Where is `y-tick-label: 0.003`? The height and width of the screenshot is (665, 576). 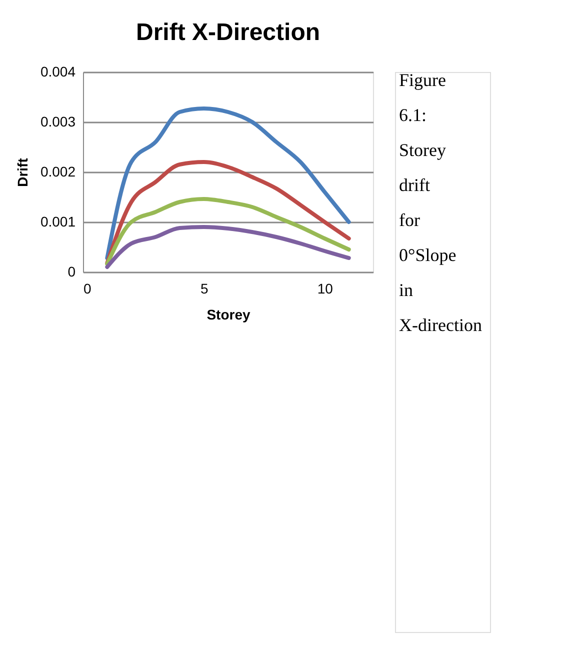 y-tick-label: 0.003 is located at coordinates (58, 122).